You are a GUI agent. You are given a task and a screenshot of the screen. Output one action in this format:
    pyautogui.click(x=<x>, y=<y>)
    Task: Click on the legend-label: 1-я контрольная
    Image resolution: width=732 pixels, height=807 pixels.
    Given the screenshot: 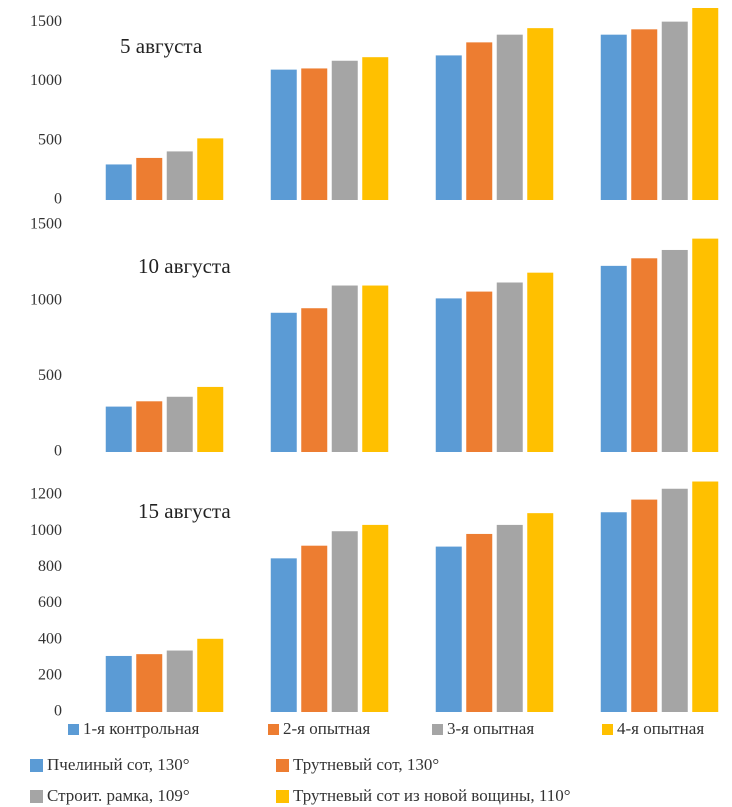 What is the action you would take?
    pyautogui.click(x=141, y=728)
    